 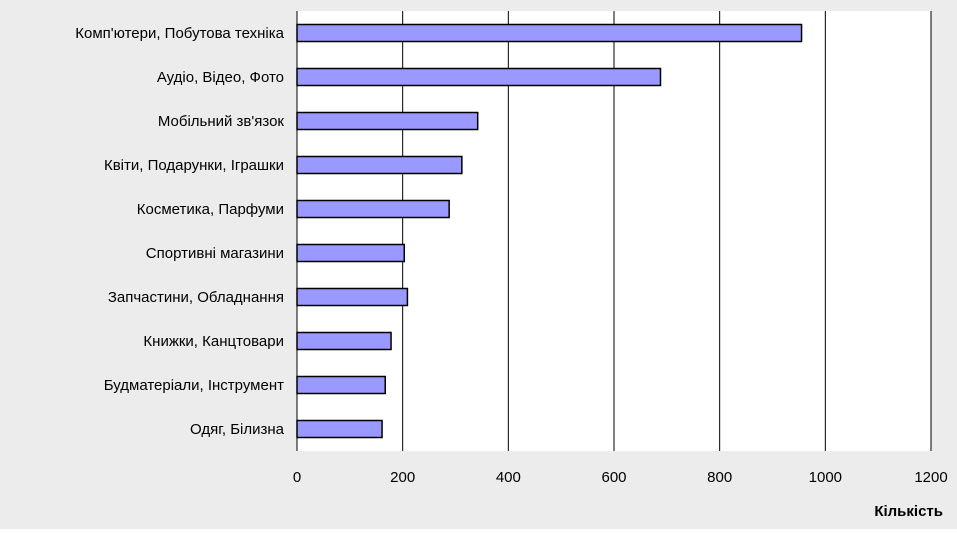 I want to click on x-tick-label: 200, so click(x=402, y=477).